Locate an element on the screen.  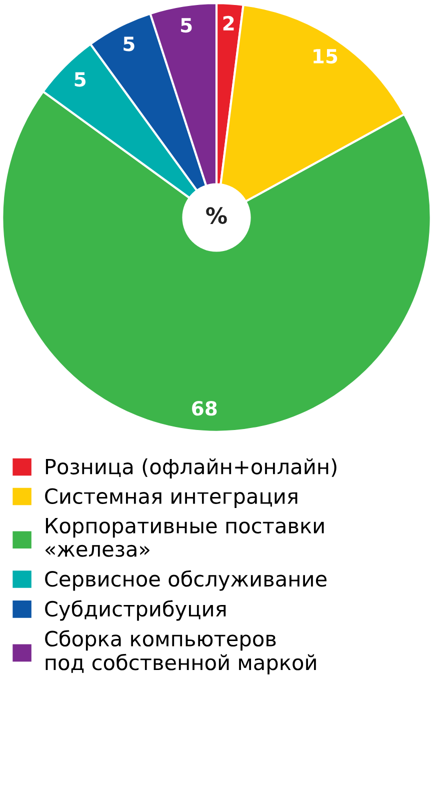
legend-label: Корпоративные поставки «железа» is located at coordinates (185, 537).